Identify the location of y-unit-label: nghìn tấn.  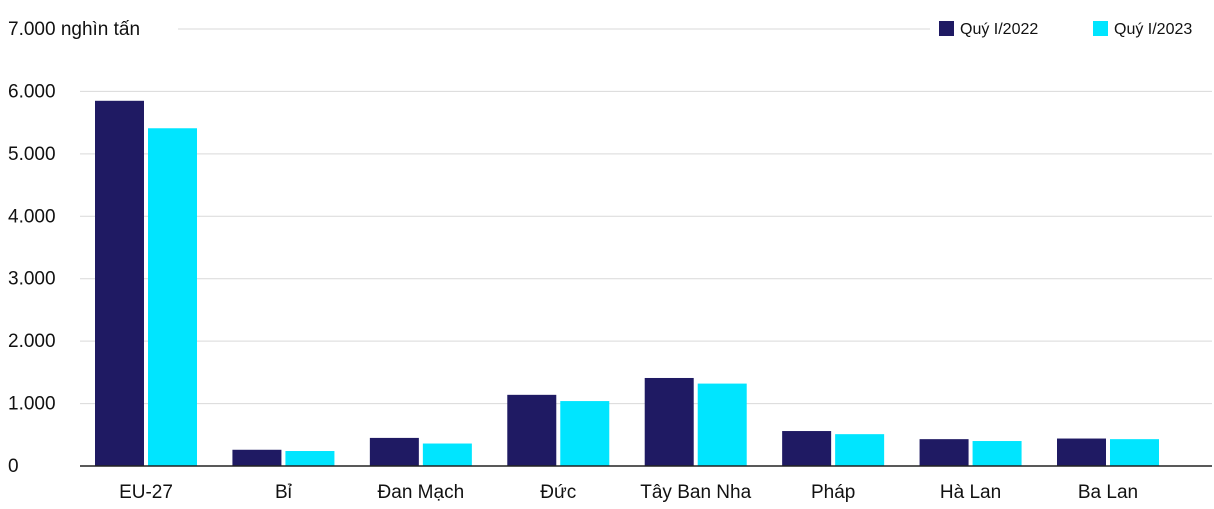
(100, 29).